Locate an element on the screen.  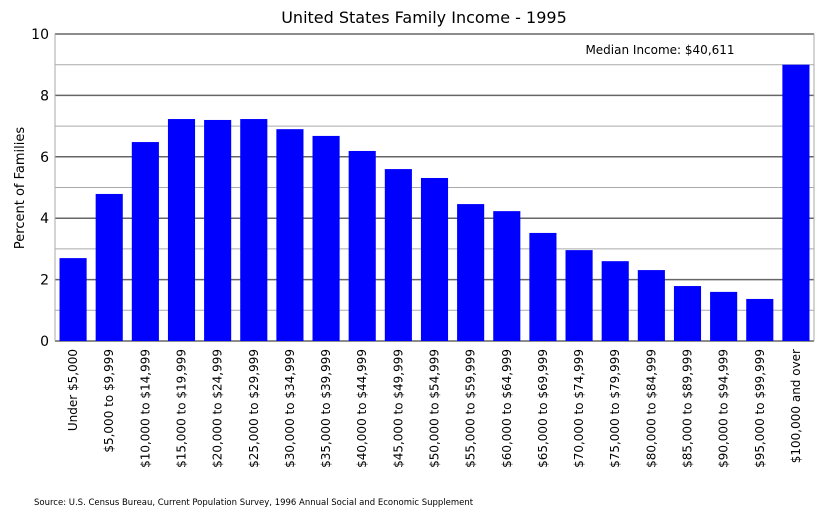
x-tick-label: $15,000 to $19,999 is located at coordinates (182, 408).